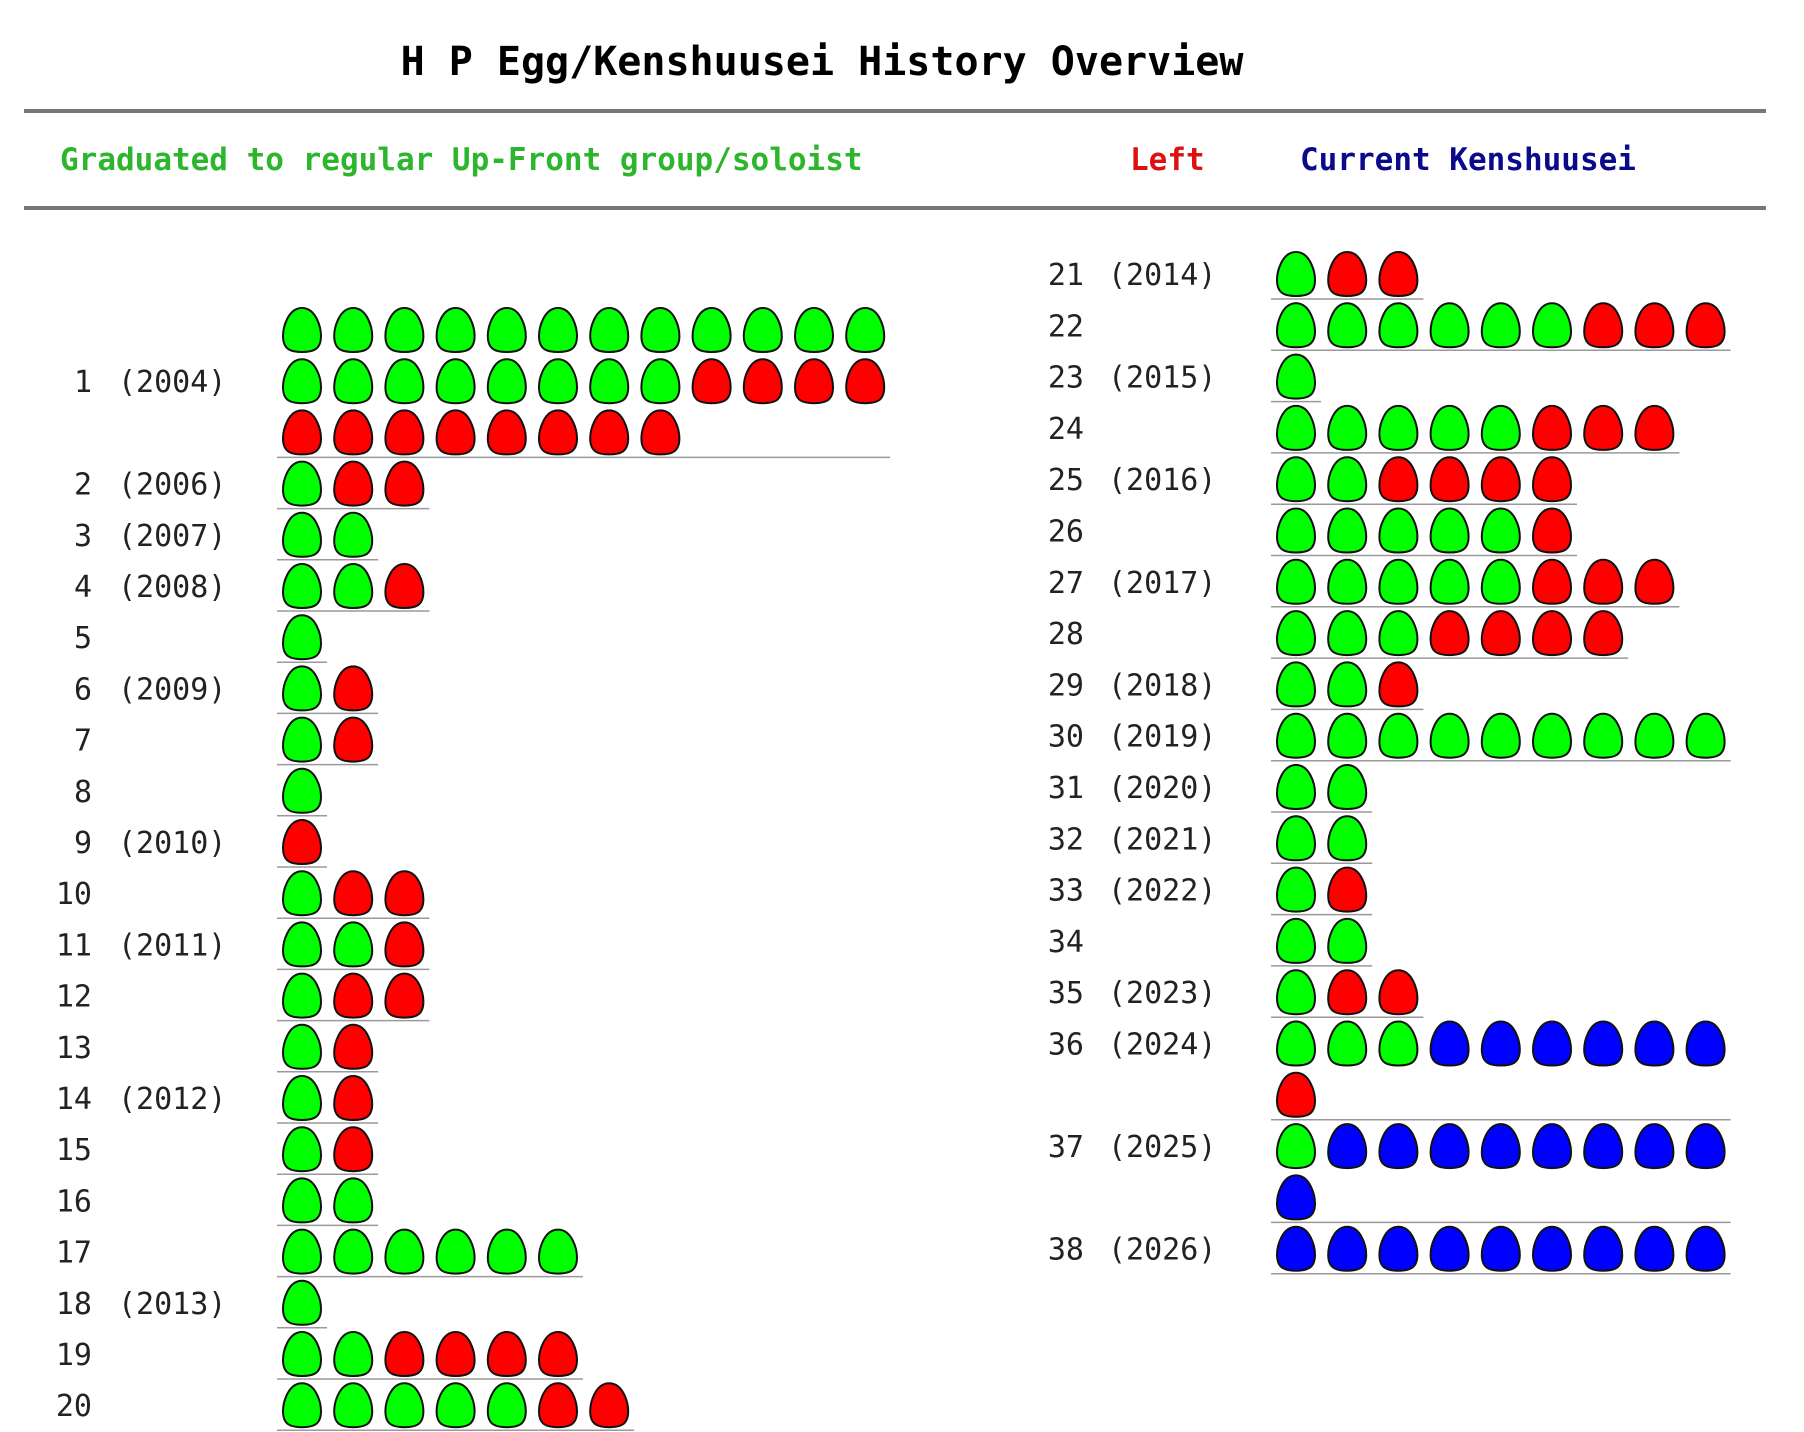  I want to click on generation-row: 21 (2014), so click(1236, 275).